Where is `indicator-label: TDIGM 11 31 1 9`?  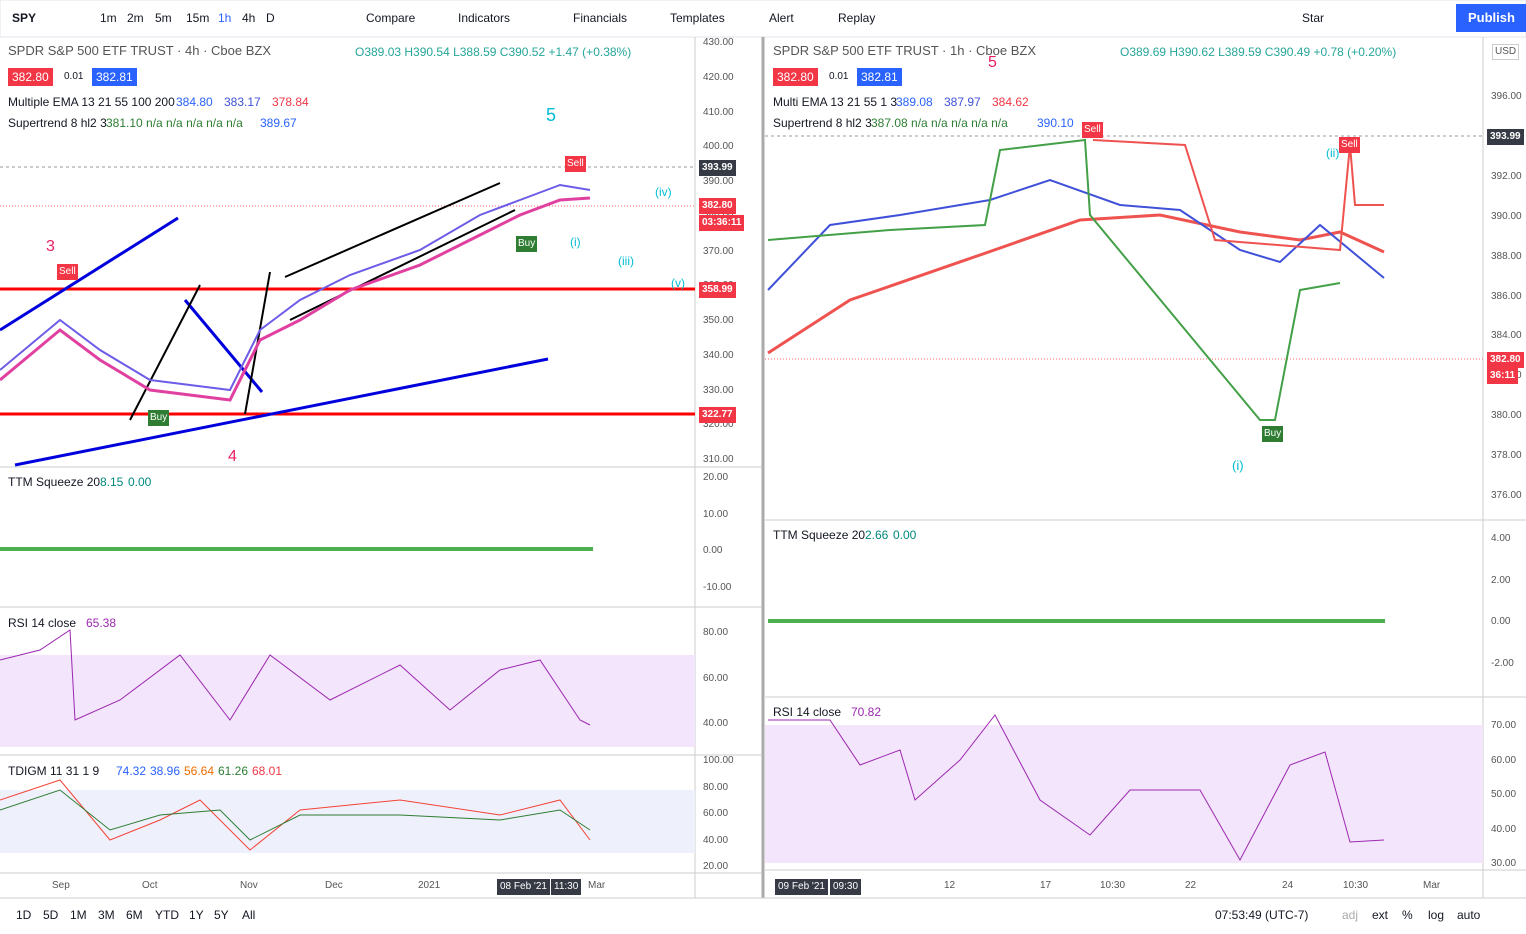 indicator-label: TDIGM 11 31 1 9 is located at coordinates (54, 771).